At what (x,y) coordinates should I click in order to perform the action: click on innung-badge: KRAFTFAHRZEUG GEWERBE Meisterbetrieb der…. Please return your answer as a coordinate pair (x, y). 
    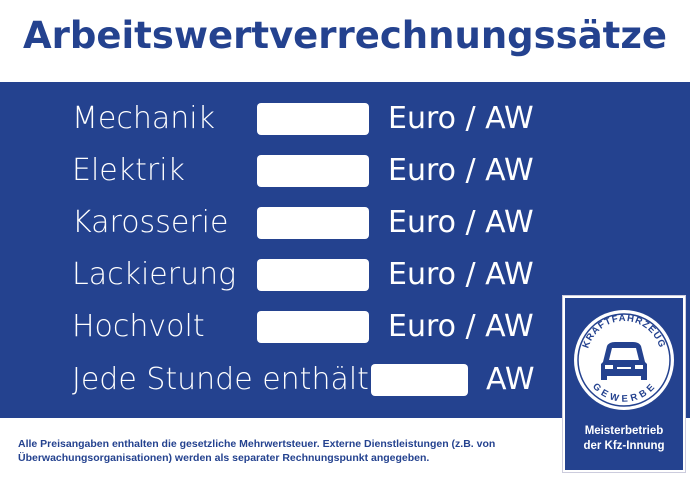
    Looking at the image, I should click on (624, 384).